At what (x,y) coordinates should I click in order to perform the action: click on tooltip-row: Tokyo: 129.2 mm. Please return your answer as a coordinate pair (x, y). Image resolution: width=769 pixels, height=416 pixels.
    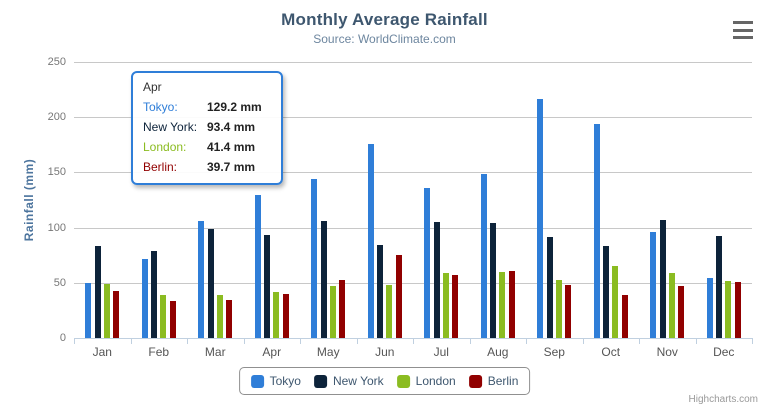
    Looking at the image, I should click on (207, 107).